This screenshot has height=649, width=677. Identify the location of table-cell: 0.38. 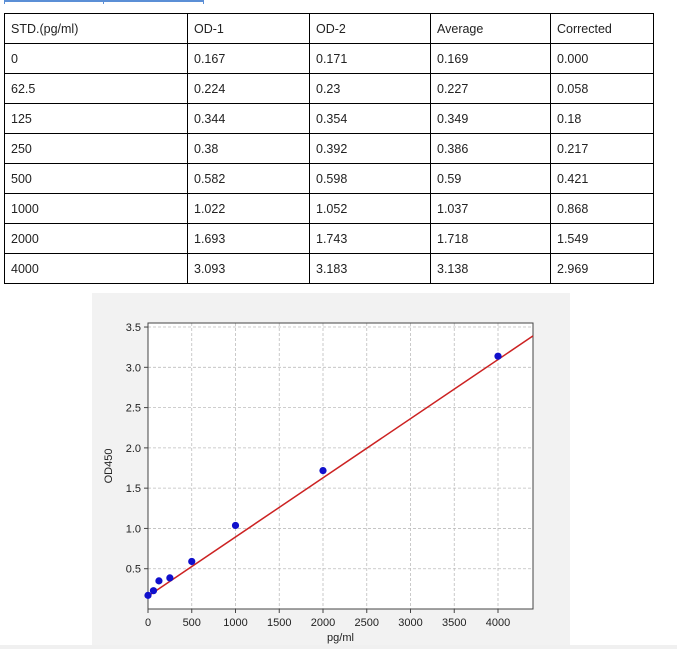
(248, 148).